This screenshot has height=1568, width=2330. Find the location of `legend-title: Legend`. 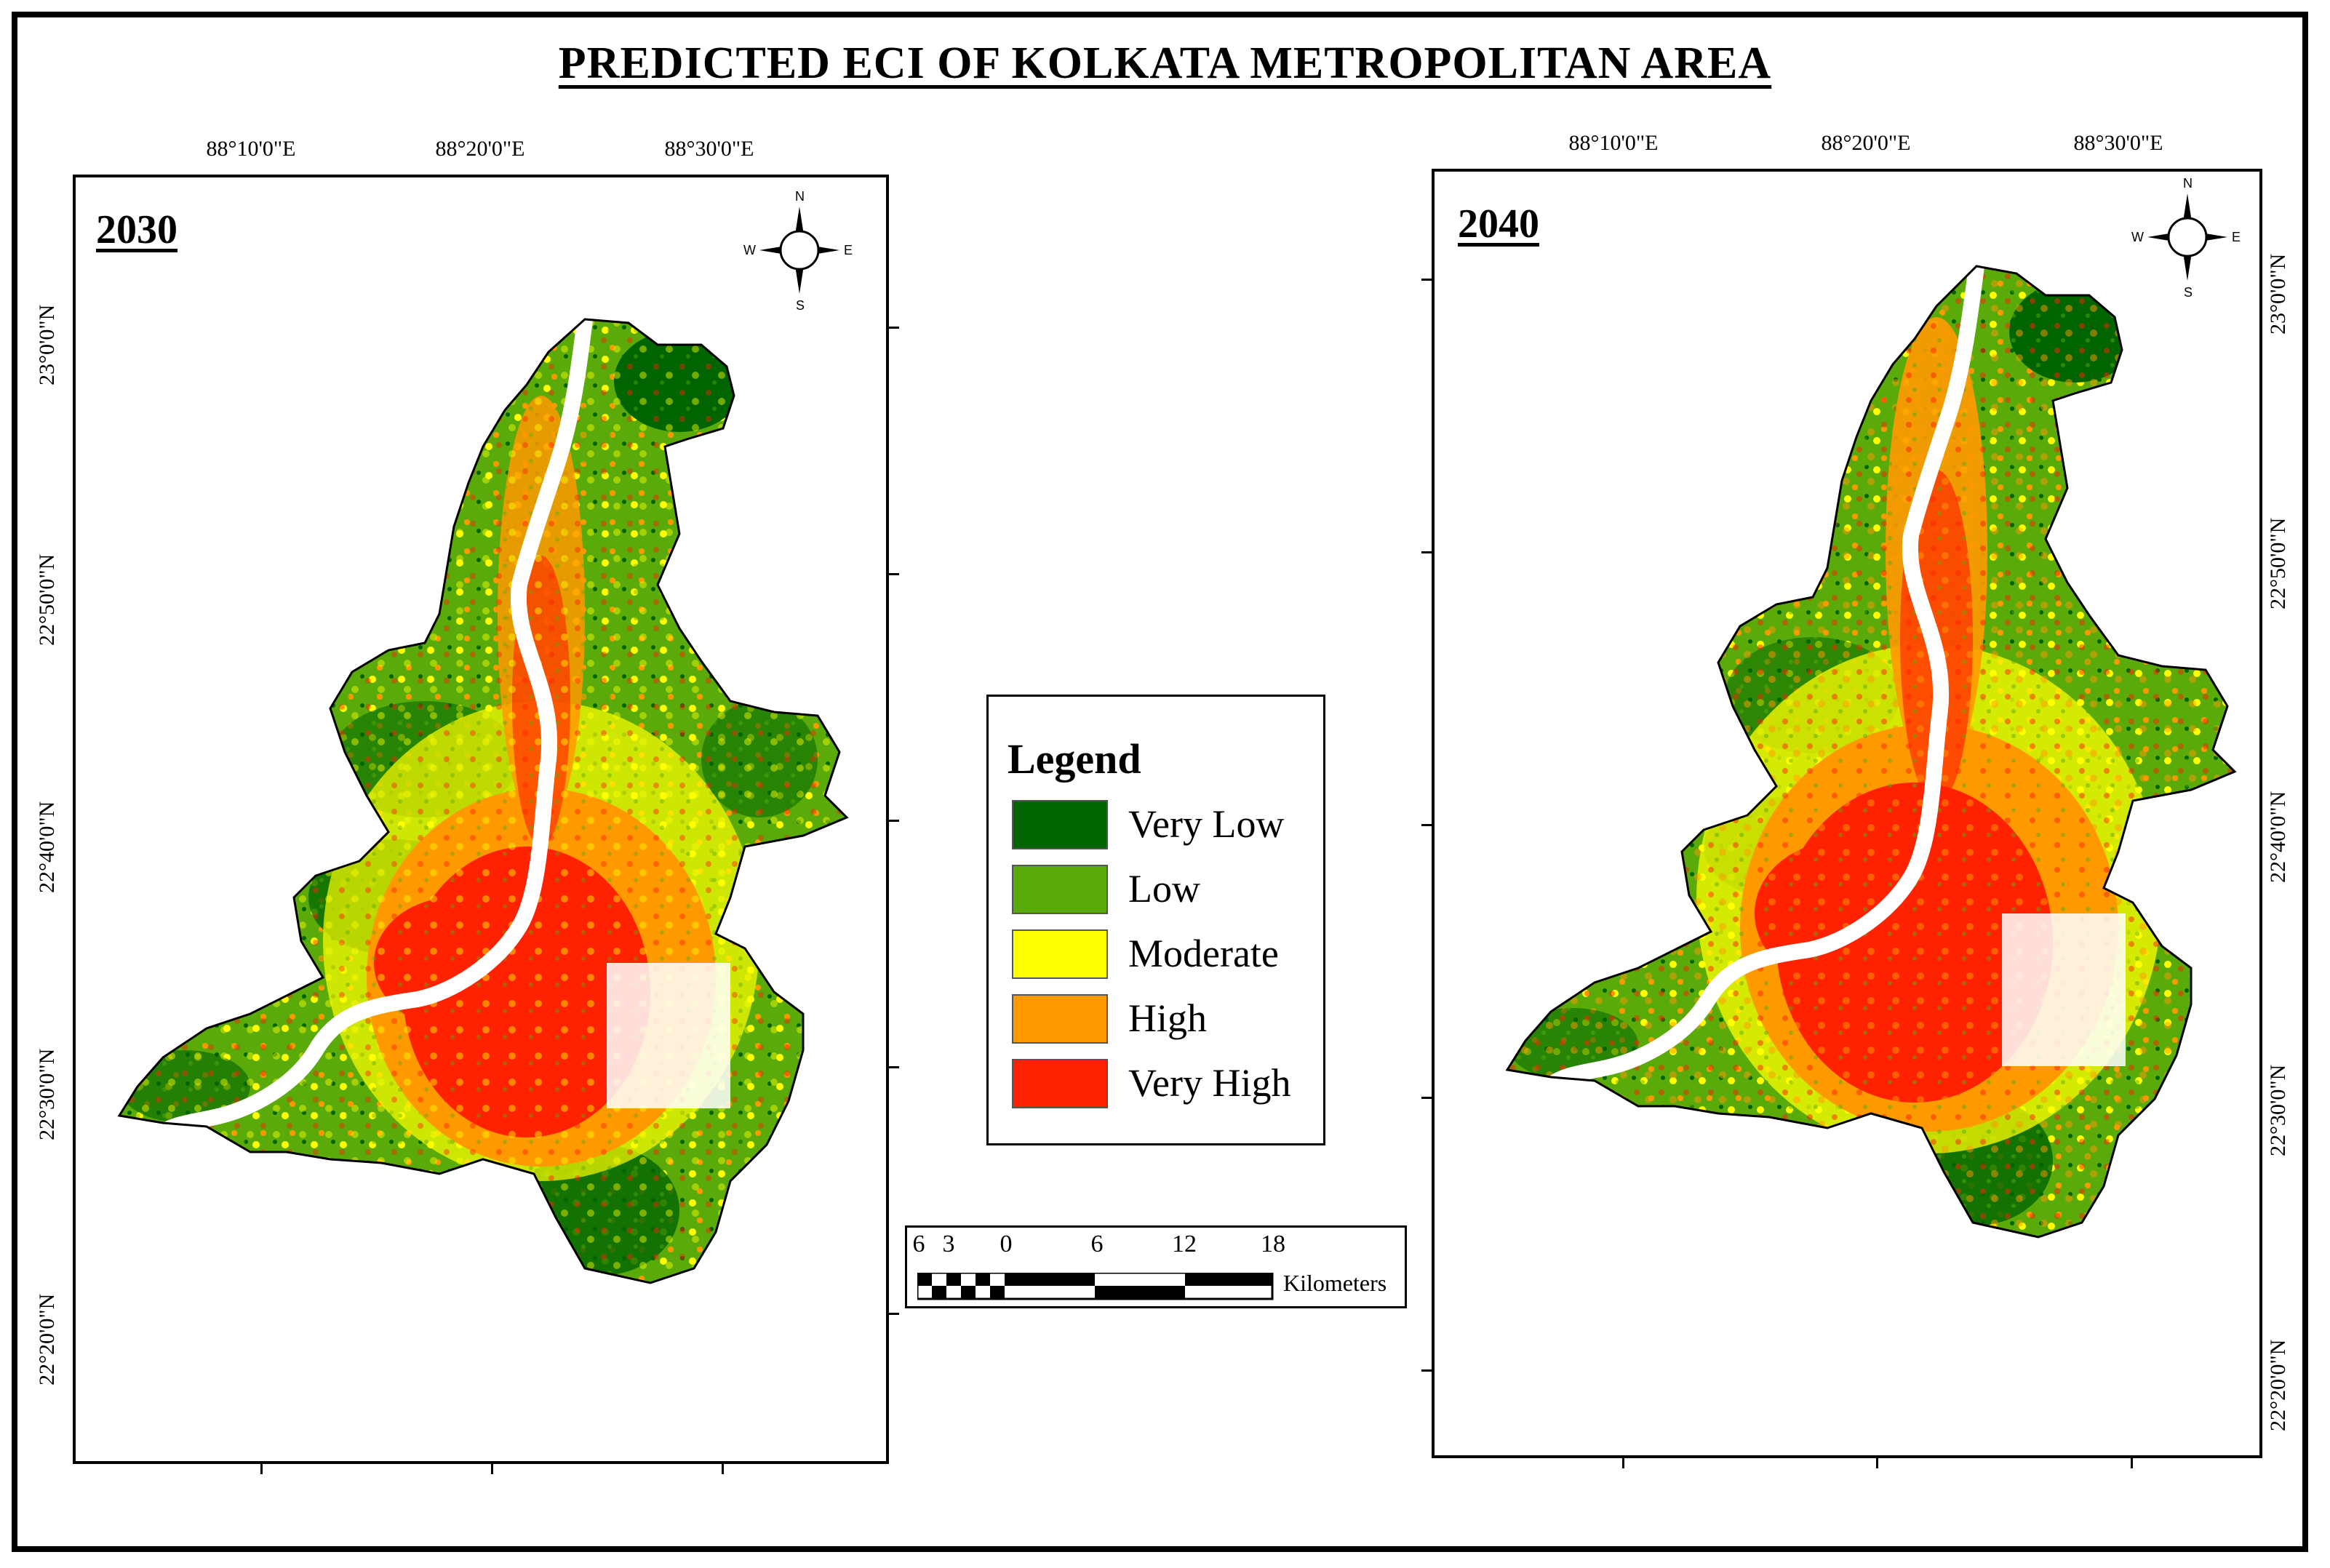

legend-title: Legend is located at coordinates (1074, 759).